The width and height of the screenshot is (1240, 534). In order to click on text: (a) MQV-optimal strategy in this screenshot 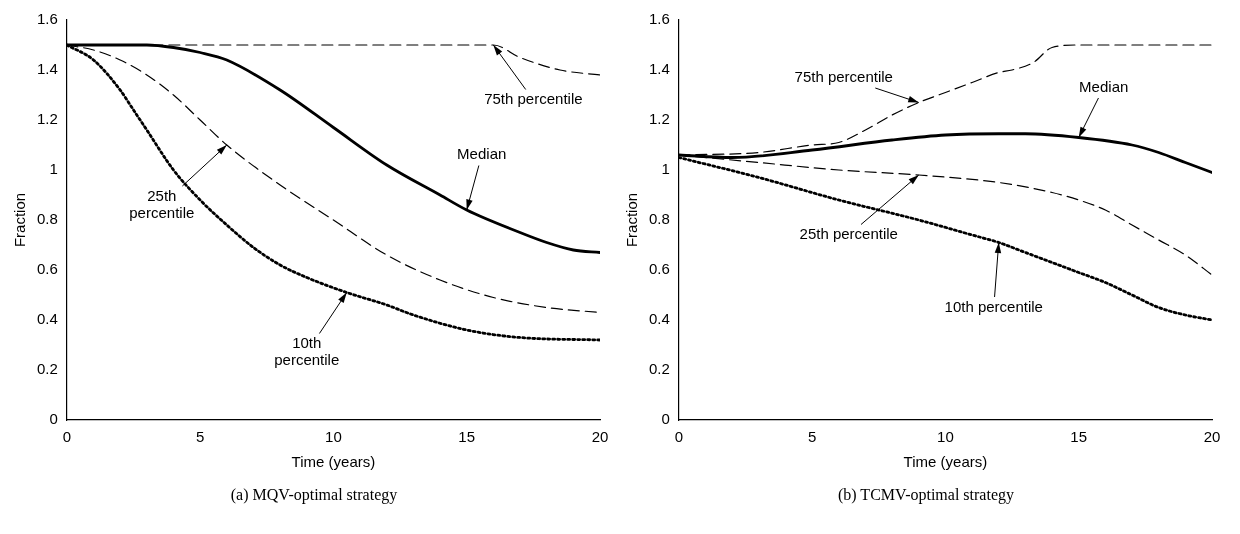, I will do `click(314, 495)`.